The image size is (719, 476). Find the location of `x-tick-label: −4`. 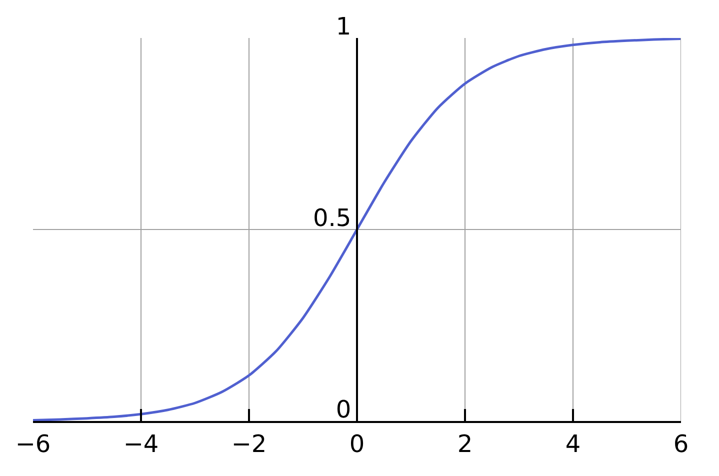

x-tick-label: −4 is located at coordinates (141, 444).